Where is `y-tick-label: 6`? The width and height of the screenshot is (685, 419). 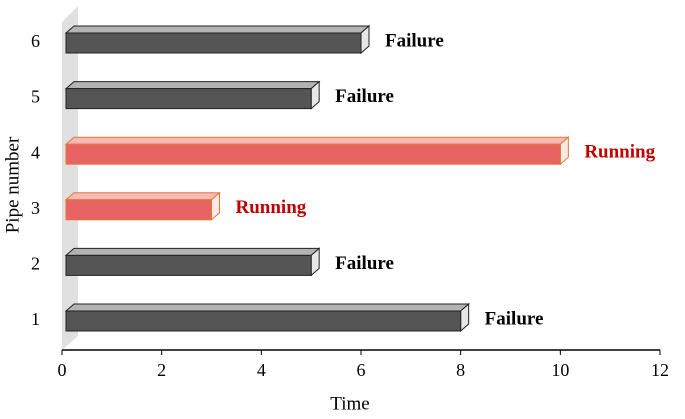 y-tick-label: 6 is located at coordinates (35, 41).